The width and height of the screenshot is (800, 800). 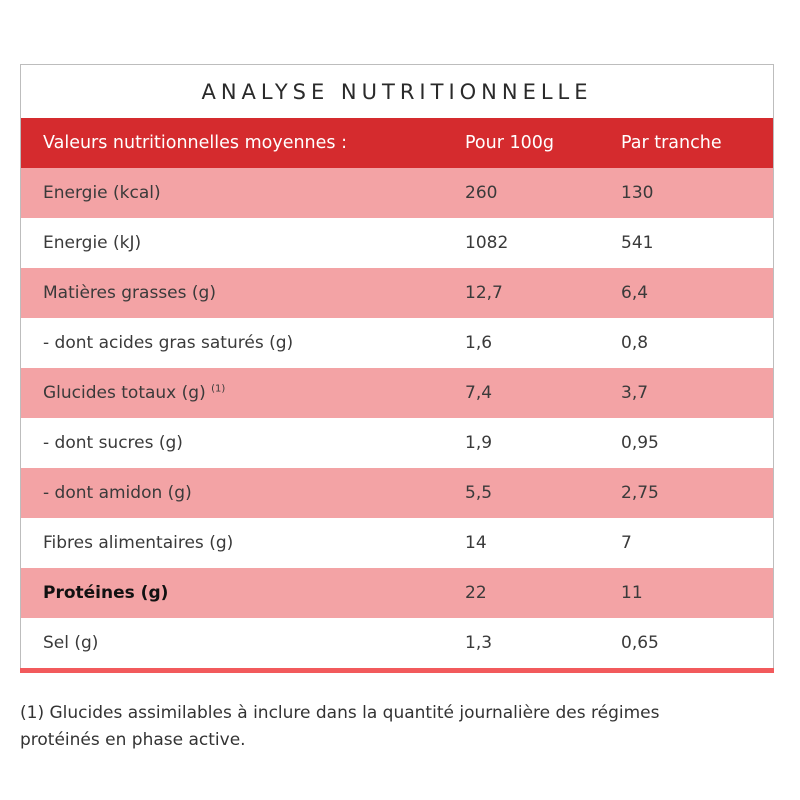 I want to click on nutrient-name: Energie (kJ), so click(x=92, y=243).